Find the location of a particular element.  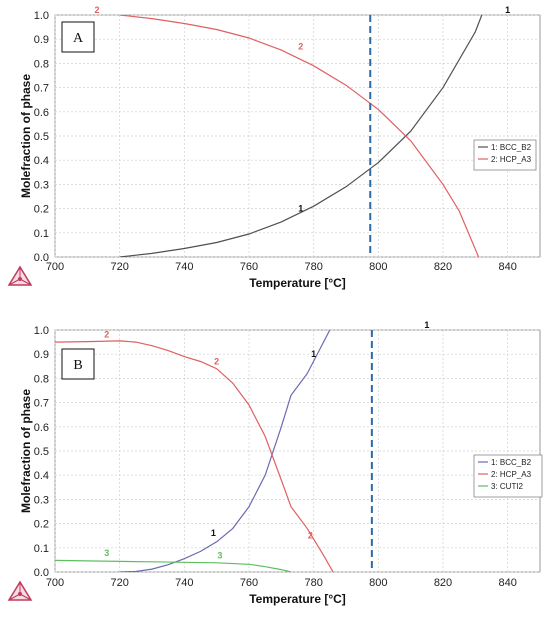

panel-label: B is located at coordinates (77, 365).